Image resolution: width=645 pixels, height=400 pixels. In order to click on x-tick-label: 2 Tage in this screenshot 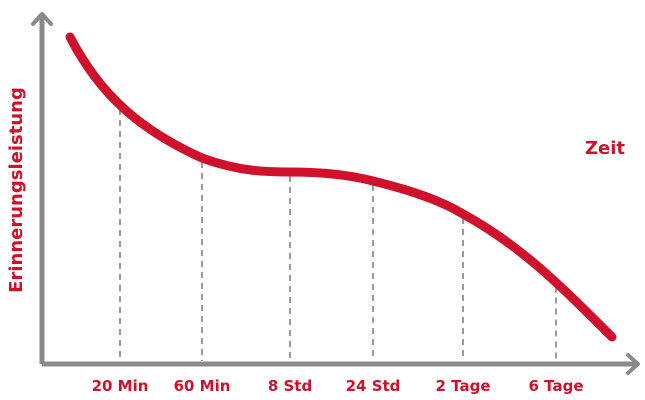, I will do `click(463, 386)`.